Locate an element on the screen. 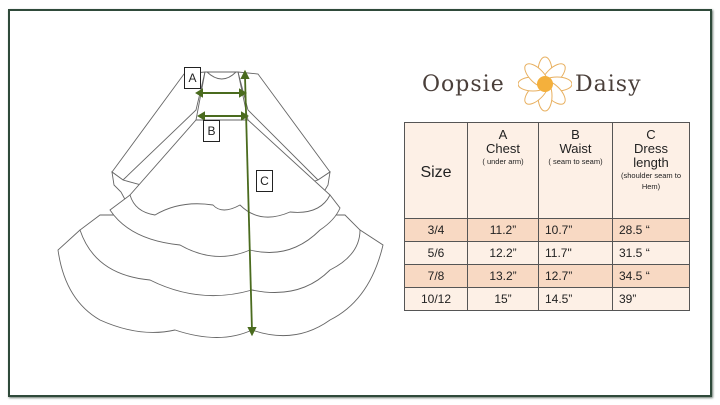 This screenshot has width=720, height=405. header-waist: B Waist( seam to seam) is located at coordinates (575, 170).